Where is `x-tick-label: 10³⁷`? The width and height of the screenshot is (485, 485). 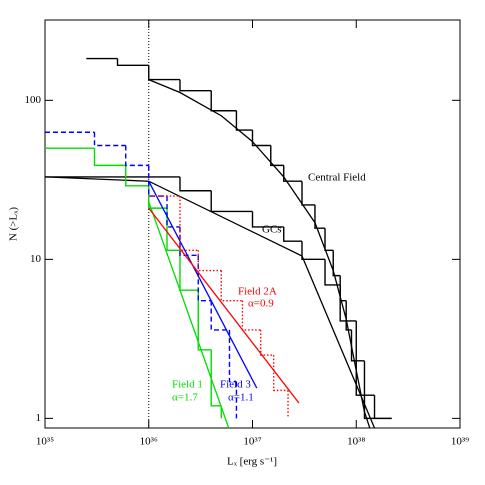 x-tick-label: 10³⁷ is located at coordinates (252, 442).